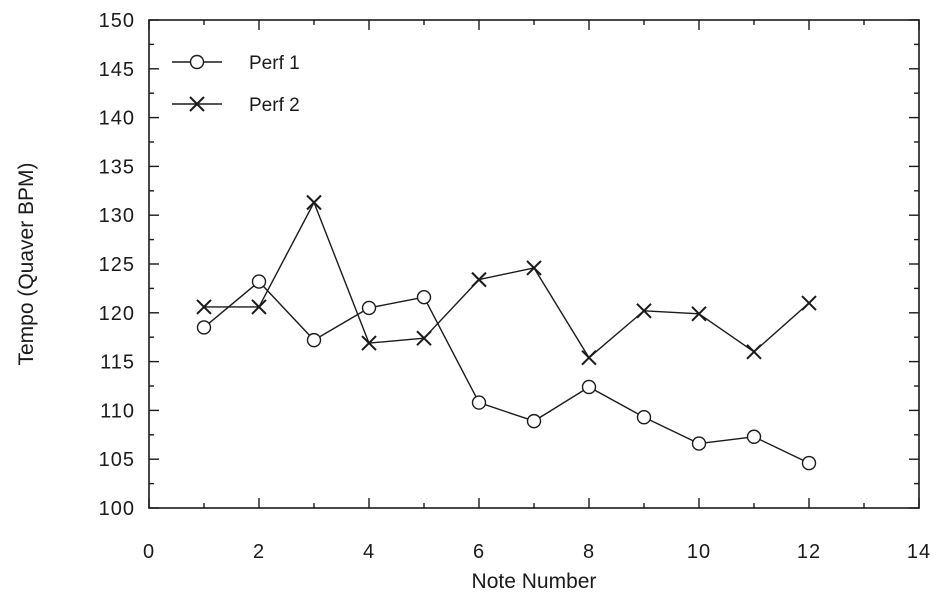  What do you see at coordinates (274, 63) in the screenshot?
I see `legend-label-perf-1: Perf 1` at bounding box center [274, 63].